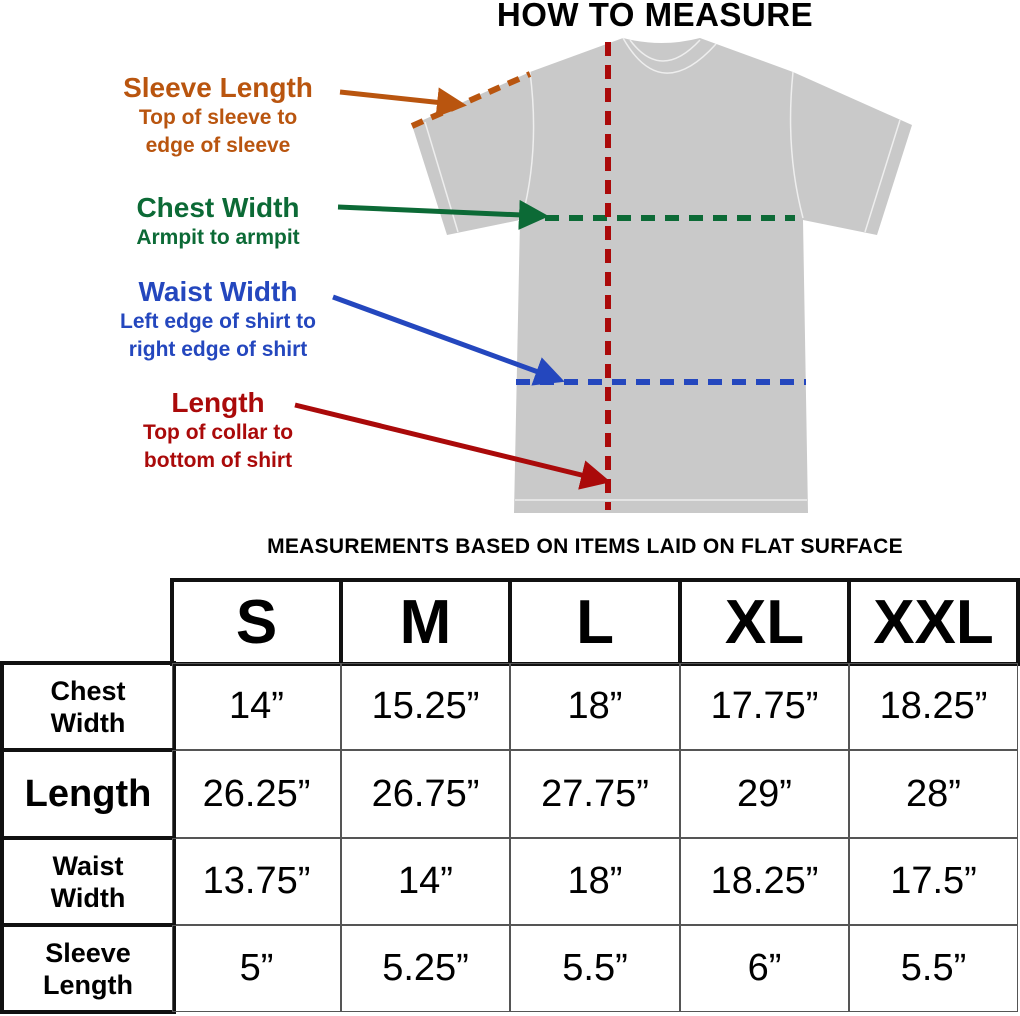  What do you see at coordinates (425, 968) in the screenshot?
I see `table-cell: 5.25”` at bounding box center [425, 968].